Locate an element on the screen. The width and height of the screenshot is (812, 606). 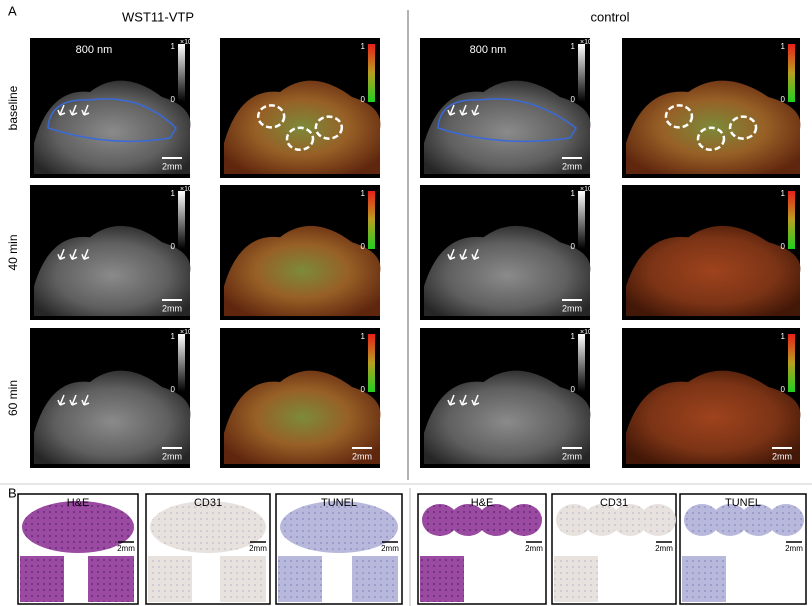
group-title: WST11-VTP is located at coordinates (158, 16).